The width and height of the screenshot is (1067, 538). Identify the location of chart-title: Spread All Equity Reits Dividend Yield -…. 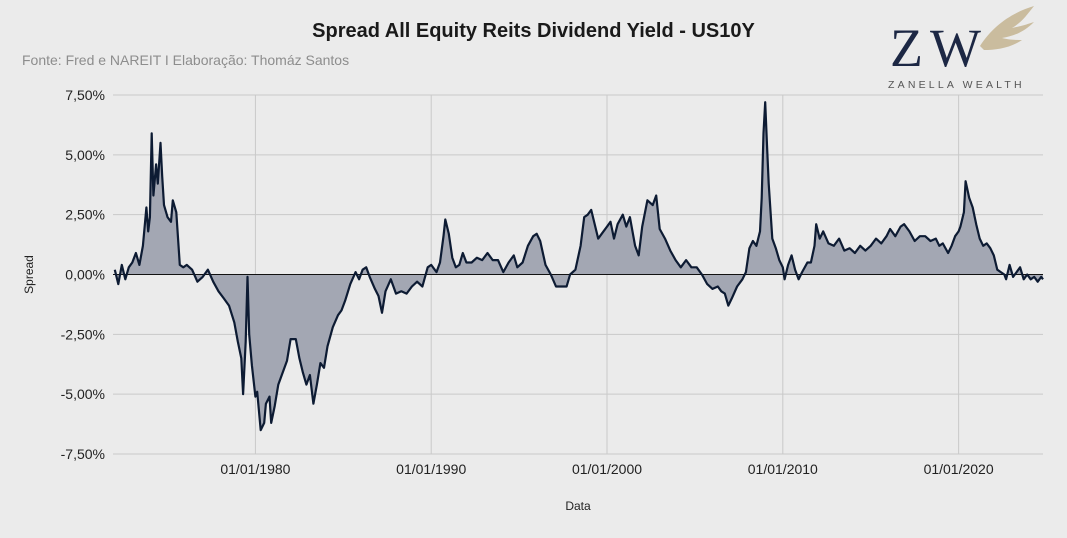
(533, 31).